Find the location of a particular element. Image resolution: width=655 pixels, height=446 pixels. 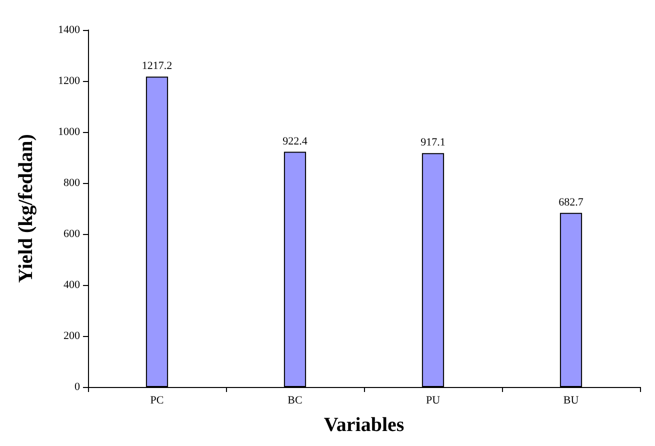

data-label: 1217.2 is located at coordinates (157, 66).